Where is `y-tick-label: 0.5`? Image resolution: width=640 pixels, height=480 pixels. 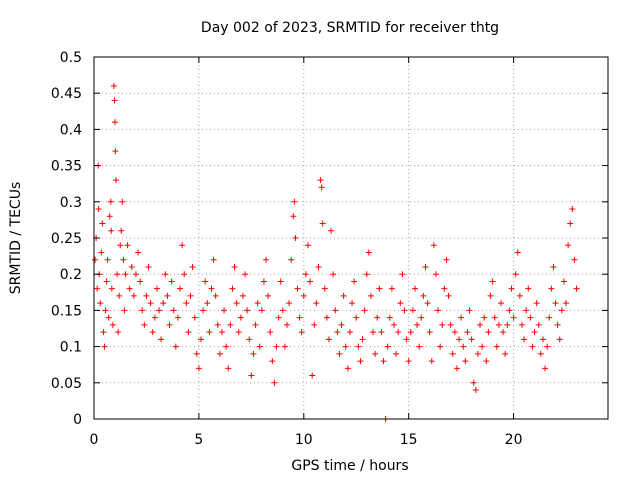 y-tick-label: 0.5 is located at coordinates (71, 58).